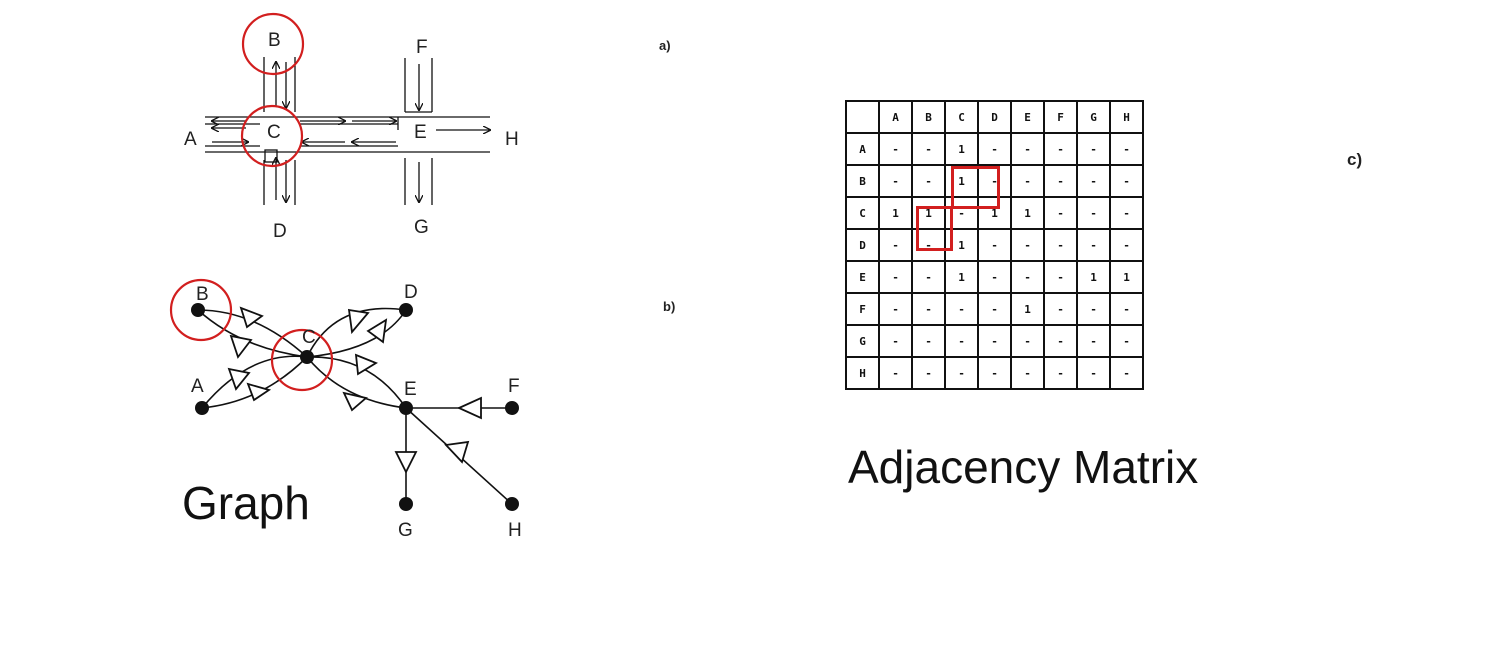 The image size is (1500, 650). What do you see at coordinates (202, 294) in the screenshot?
I see `graph-node-b: B` at bounding box center [202, 294].